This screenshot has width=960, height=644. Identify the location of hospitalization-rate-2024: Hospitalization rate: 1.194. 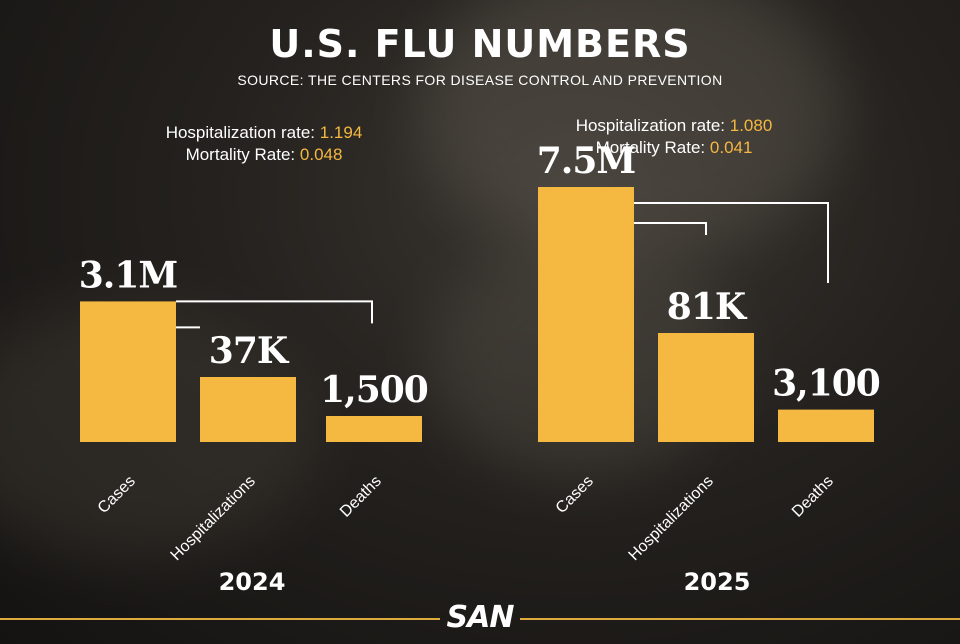
(264, 133).